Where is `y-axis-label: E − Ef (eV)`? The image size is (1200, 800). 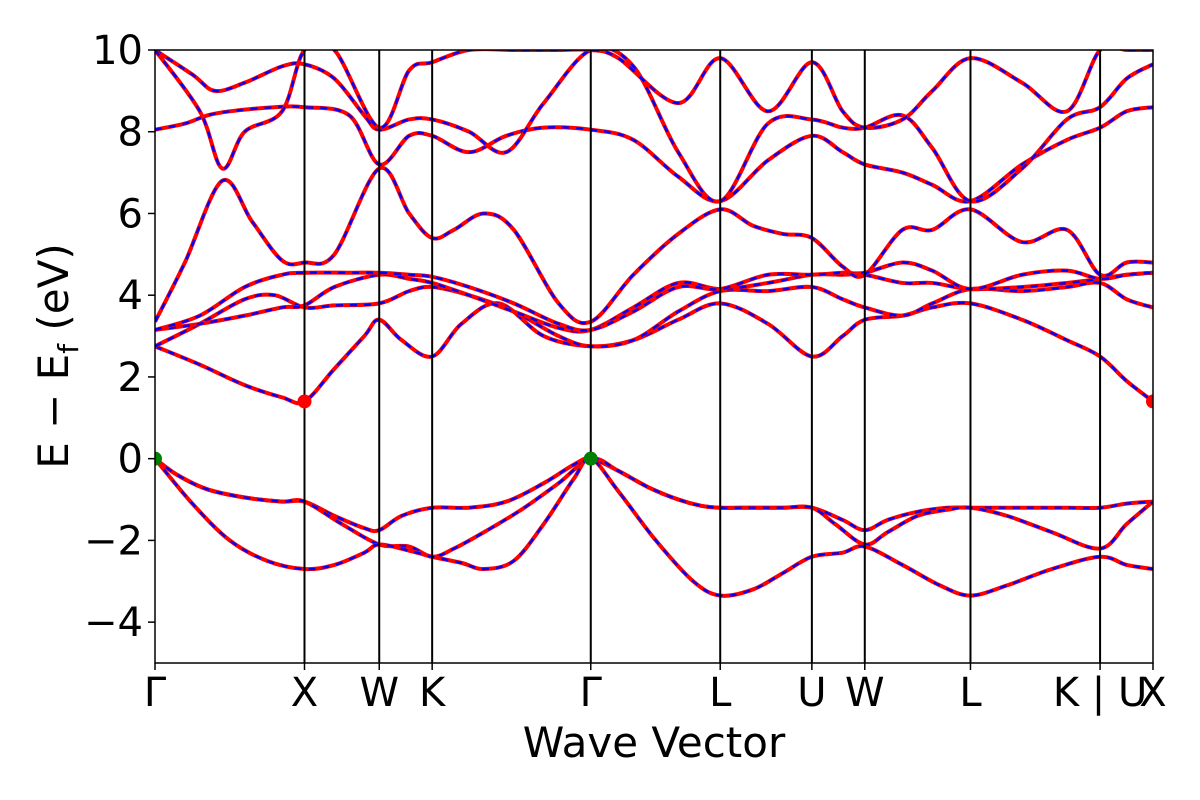
y-axis-label: E − Ef (eV) is located at coordinates (57, 356).